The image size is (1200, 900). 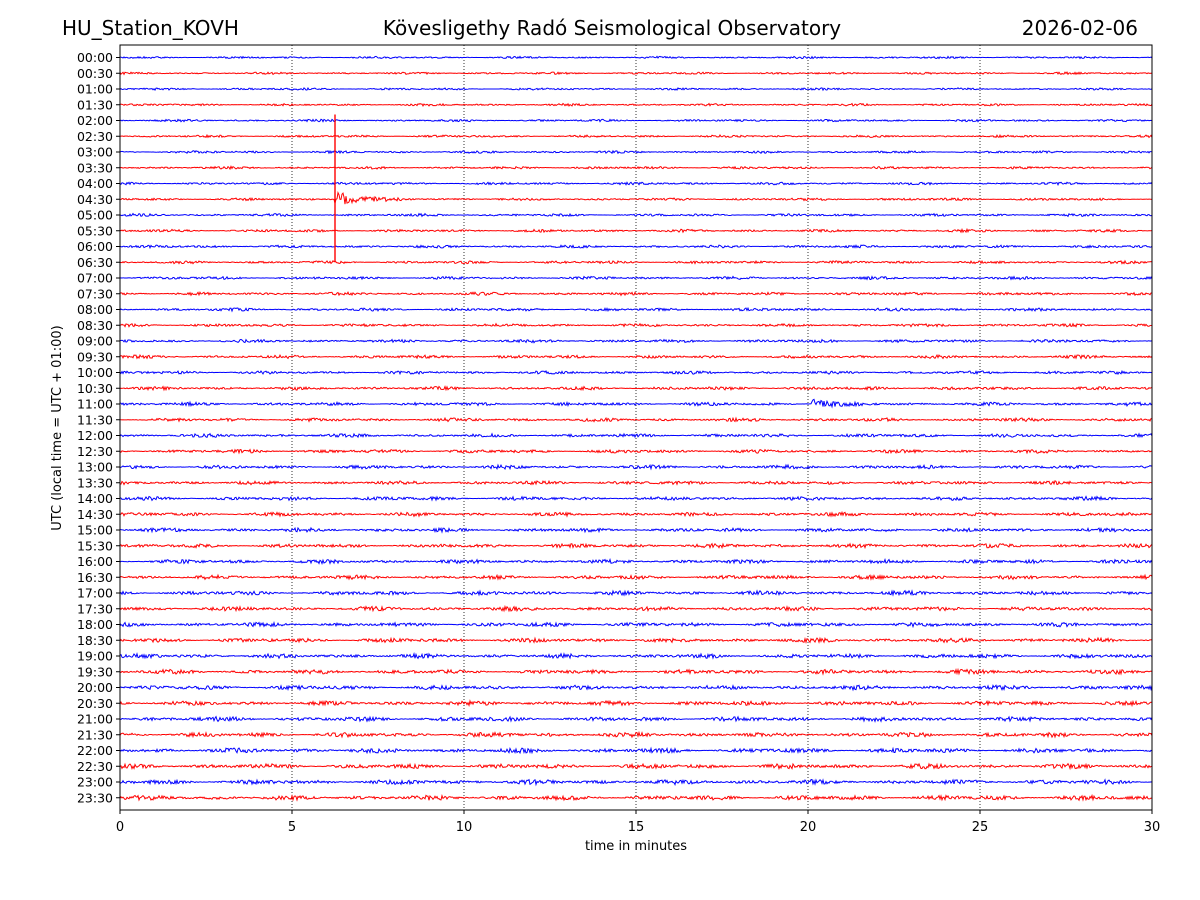 What do you see at coordinates (95, 593) in the screenshot?
I see `y-tick-label: 17:00` at bounding box center [95, 593].